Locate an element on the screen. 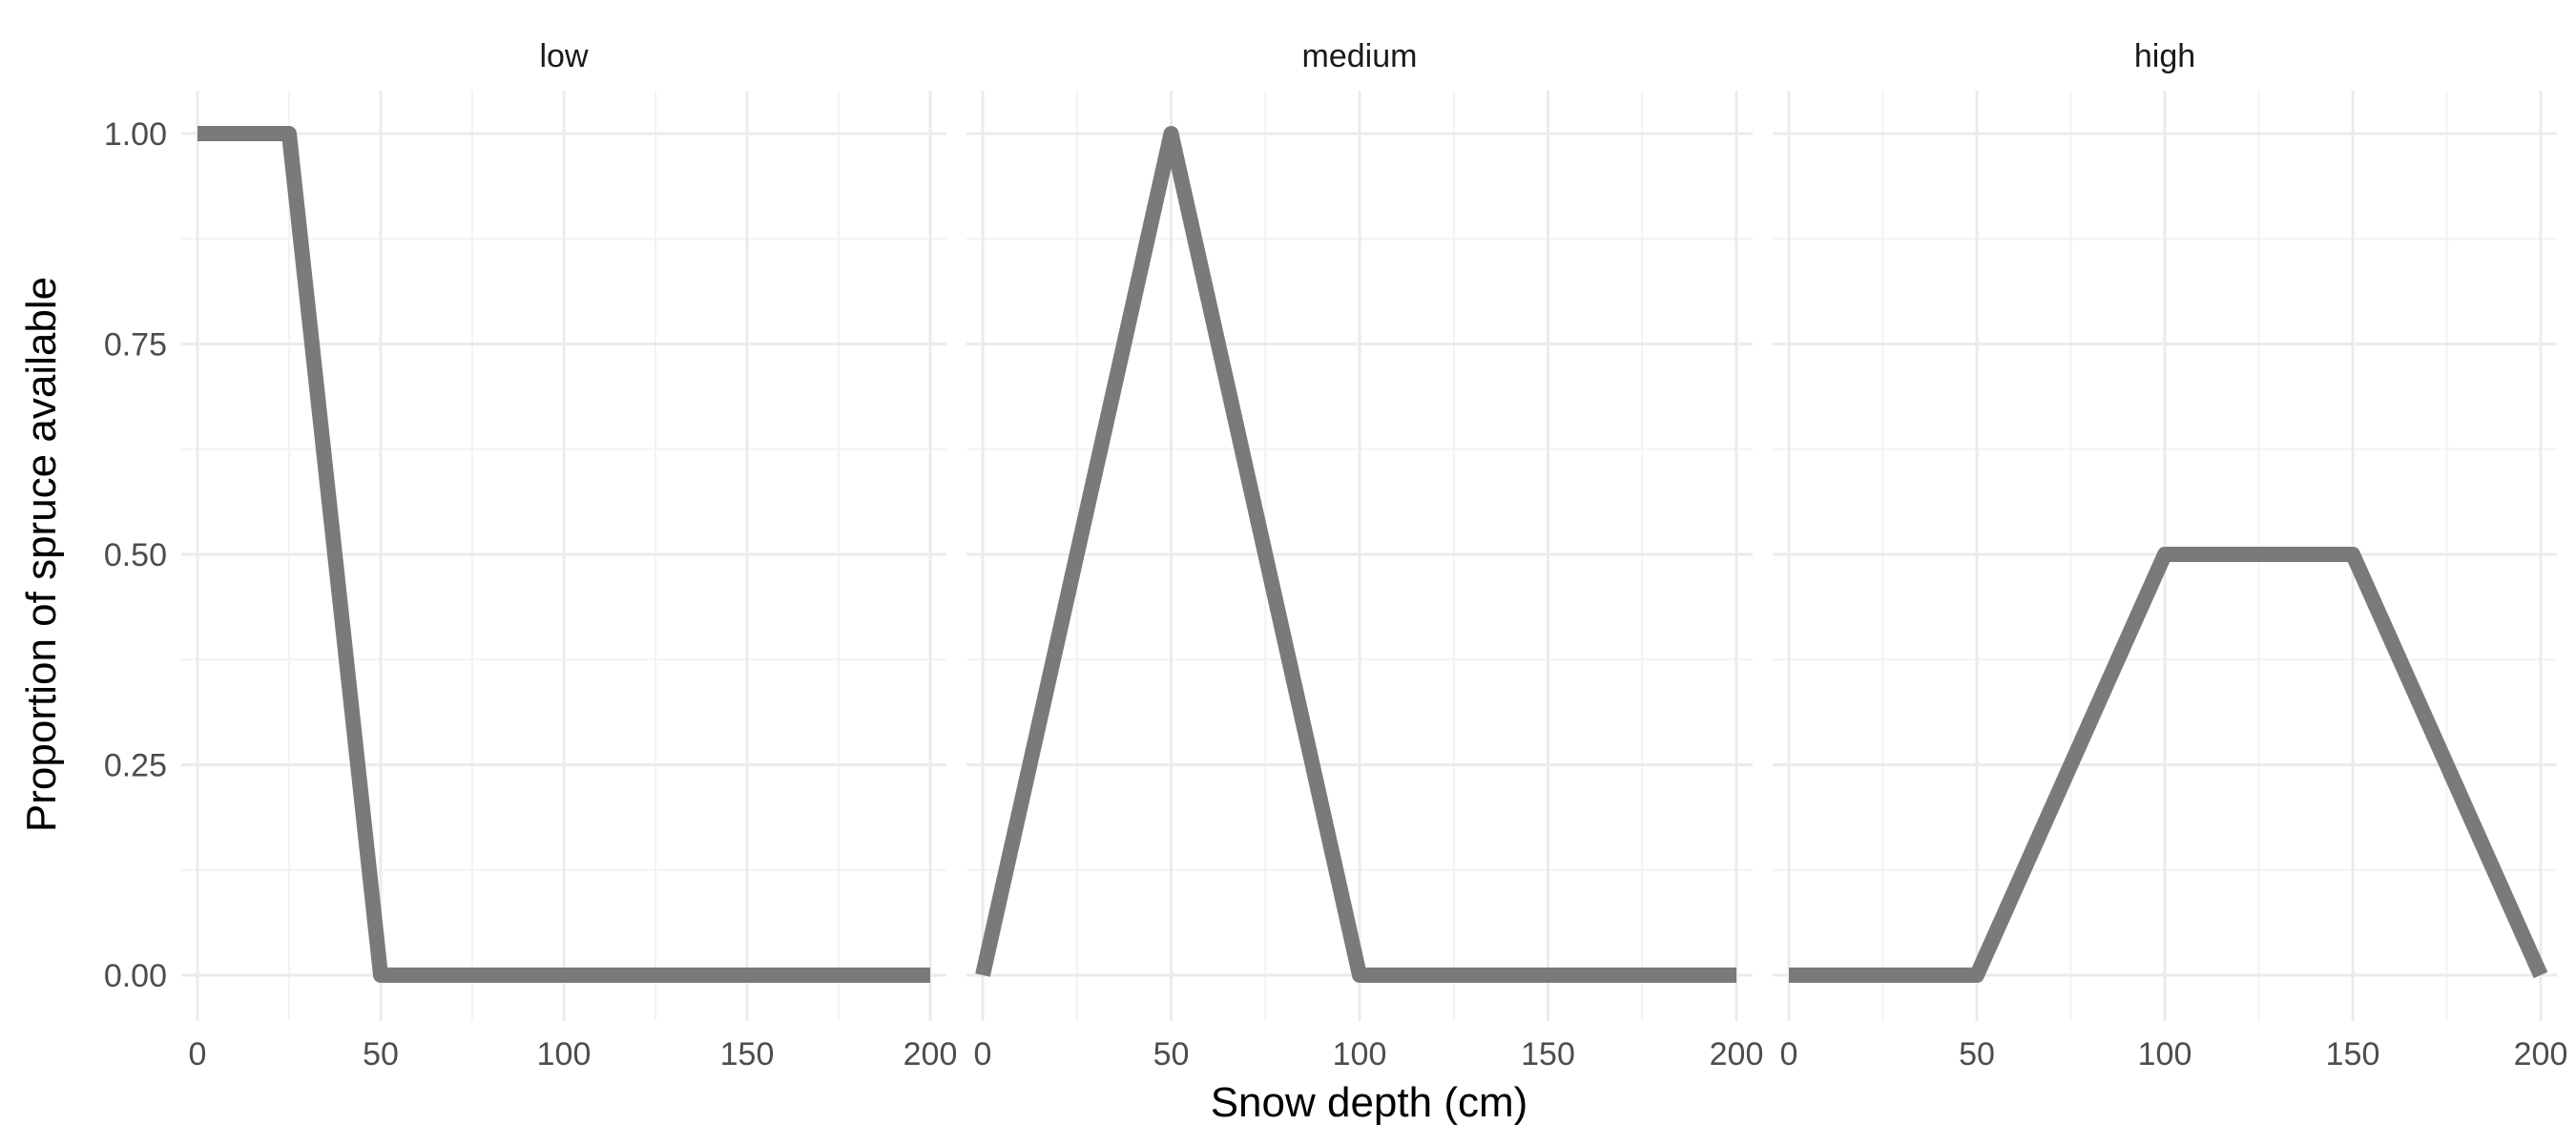  y-tick-label: 0.75 is located at coordinates (135, 345).